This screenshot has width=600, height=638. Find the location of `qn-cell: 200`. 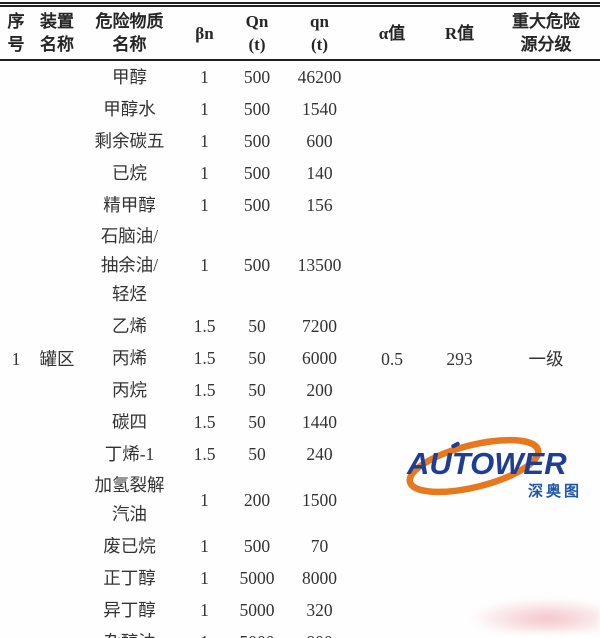

qn-cell: 200 is located at coordinates (319, 389).